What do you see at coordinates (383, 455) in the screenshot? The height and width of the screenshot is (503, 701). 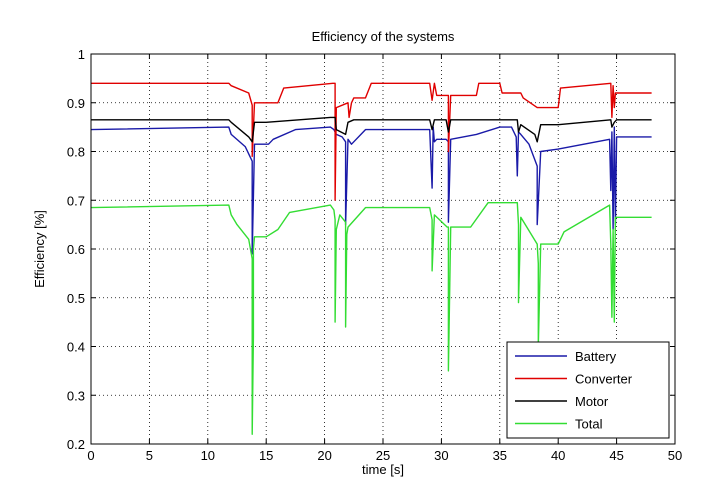 I see `x-tick-label: 25` at bounding box center [383, 455].